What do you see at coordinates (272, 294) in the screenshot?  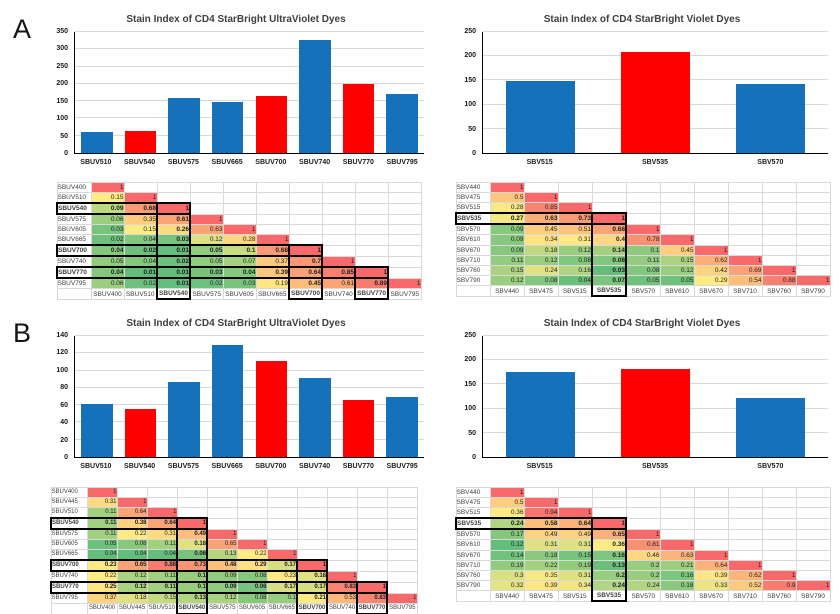 I see `matrix-column-label: SBUV665` at bounding box center [272, 294].